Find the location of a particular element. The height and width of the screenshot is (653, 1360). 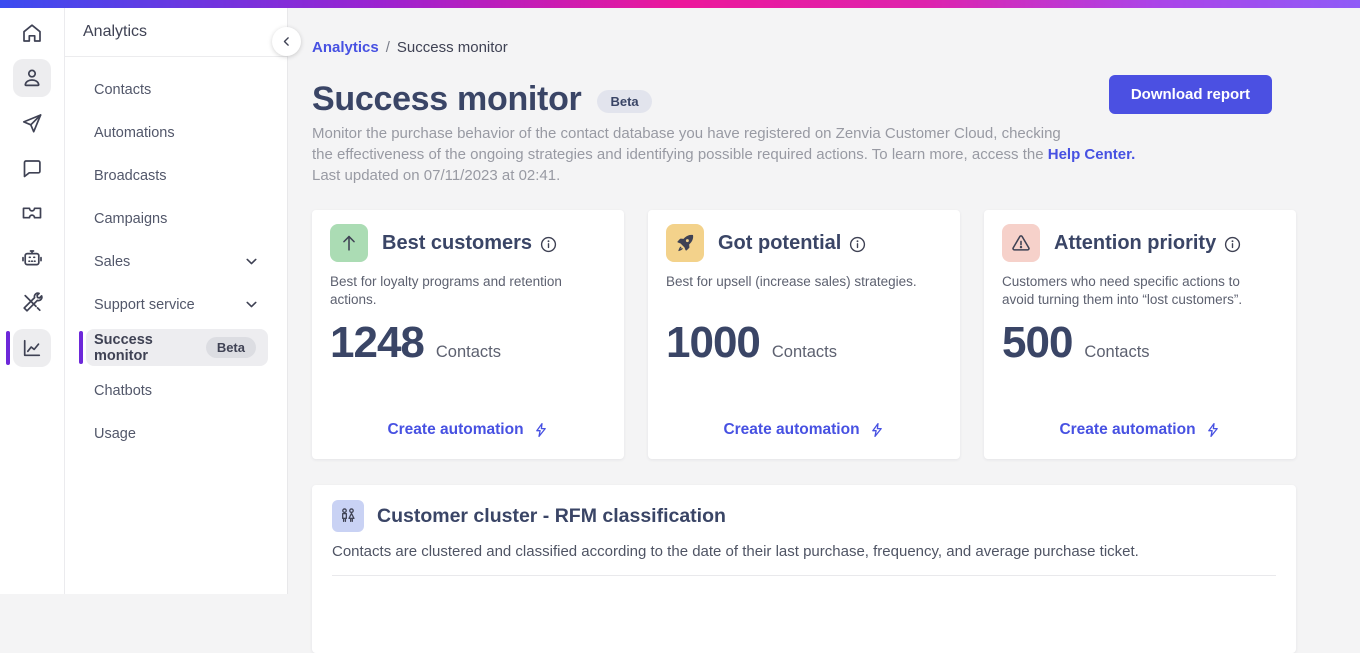

top-gradient-bar is located at coordinates (680, 4).